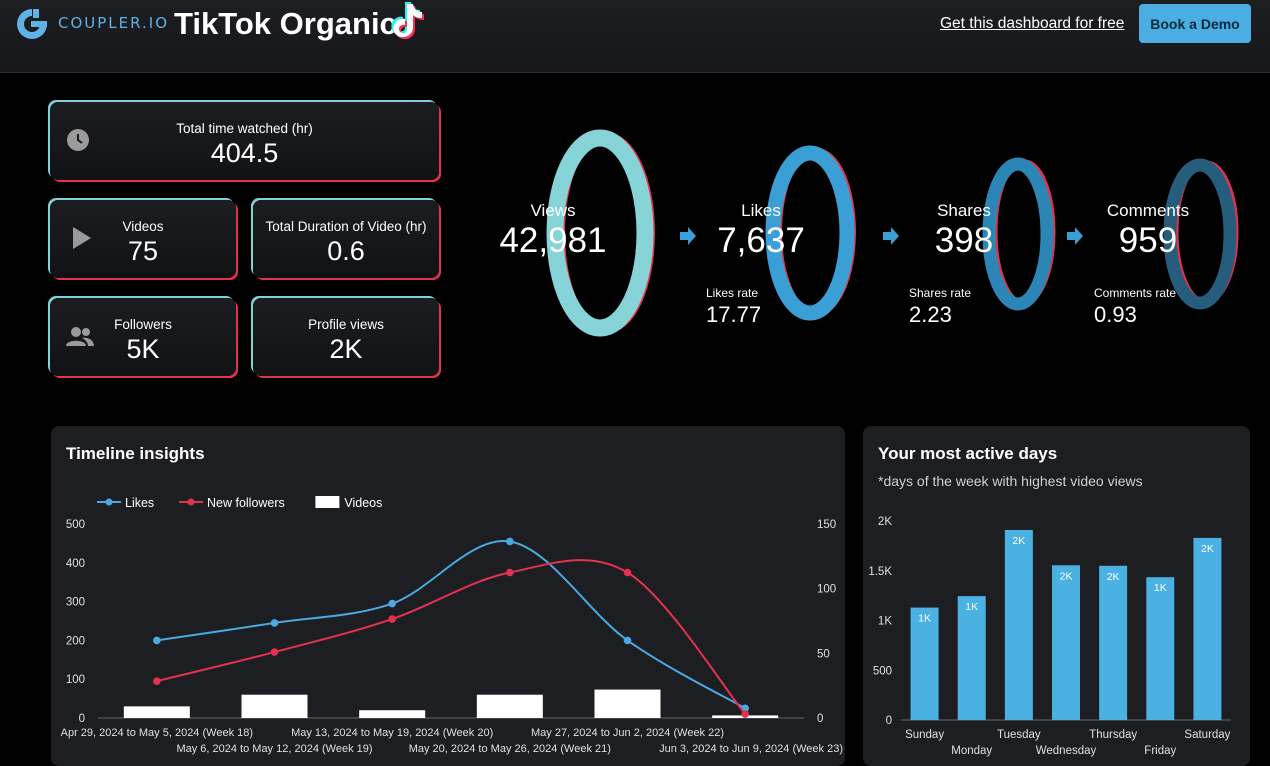  What do you see at coordinates (346, 226) in the screenshot?
I see `kpi-label: Total Duration of Video (hr)` at bounding box center [346, 226].